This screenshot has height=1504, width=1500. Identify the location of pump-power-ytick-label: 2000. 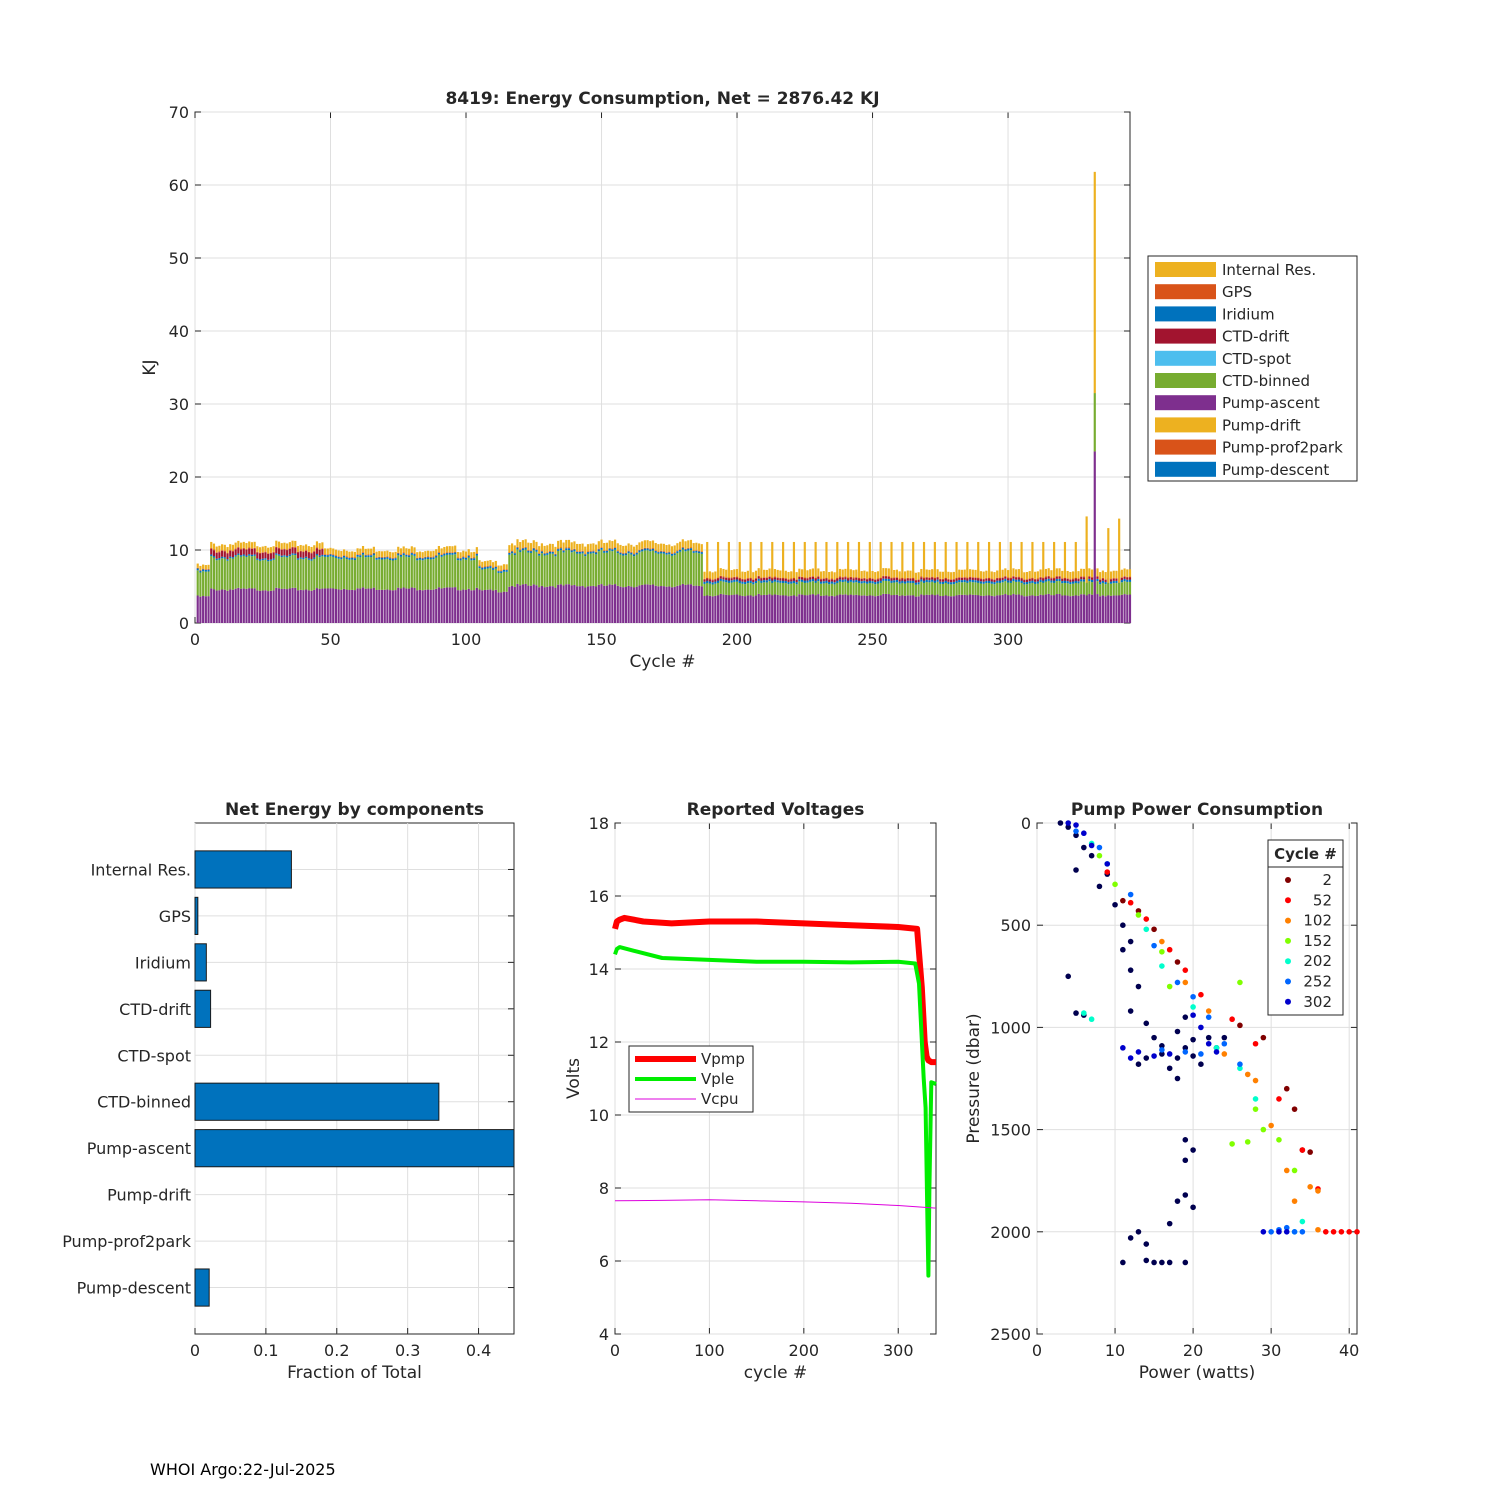
(1010, 1232).